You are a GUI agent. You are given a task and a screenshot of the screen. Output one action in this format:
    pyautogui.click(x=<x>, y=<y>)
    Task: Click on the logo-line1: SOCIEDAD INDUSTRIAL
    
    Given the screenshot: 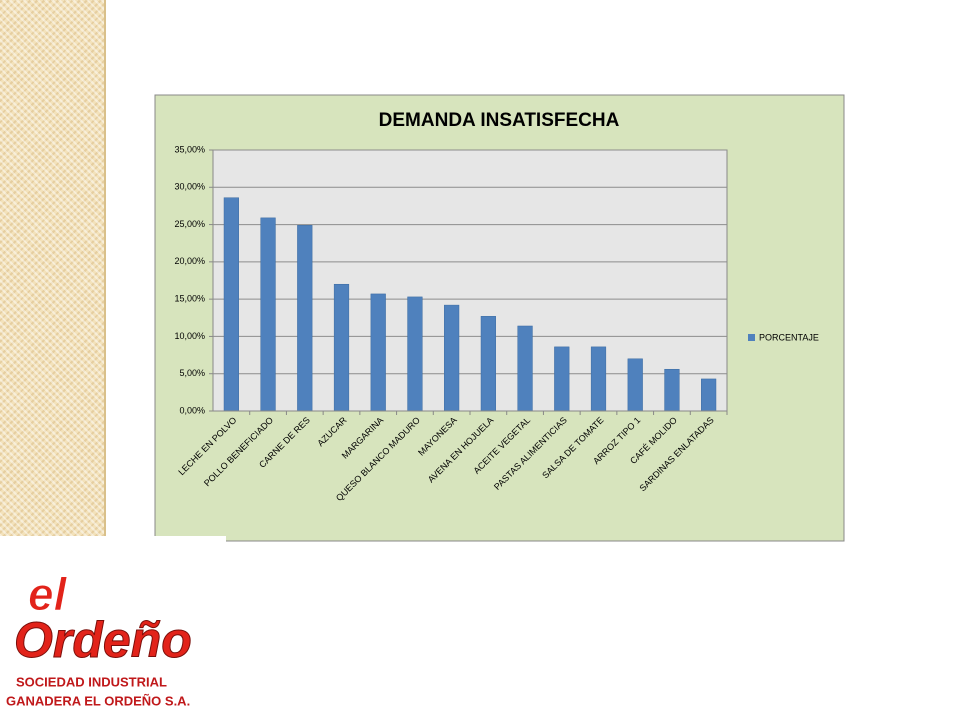 What is the action you would take?
    pyautogui.click(x=91, y=681)
    